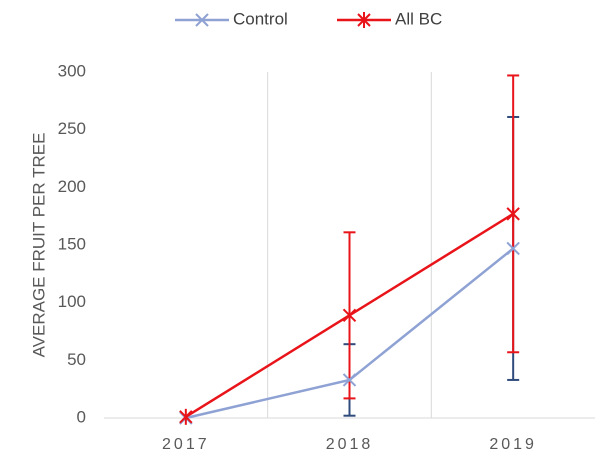 This screenshot has height=457, width=595. I want to click on y-tick-label: 300, so click(72, 70).